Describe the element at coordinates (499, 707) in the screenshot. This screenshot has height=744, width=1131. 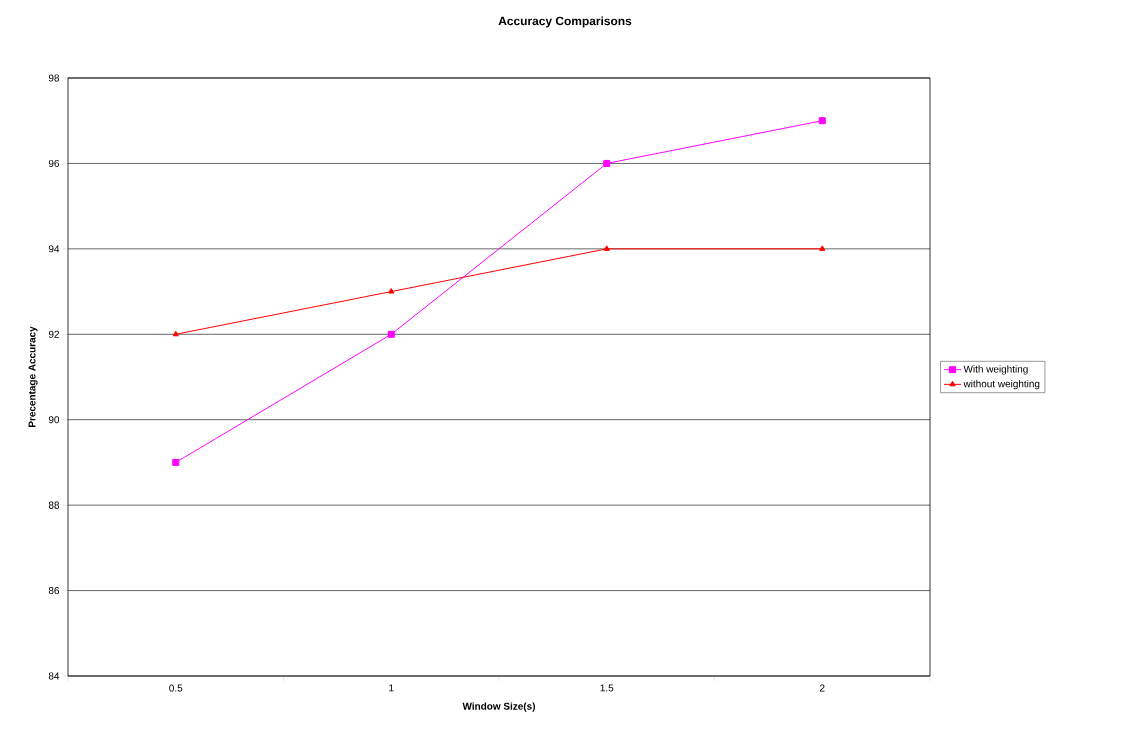
I see `x-axis-title: Window Size(s)` at that location.